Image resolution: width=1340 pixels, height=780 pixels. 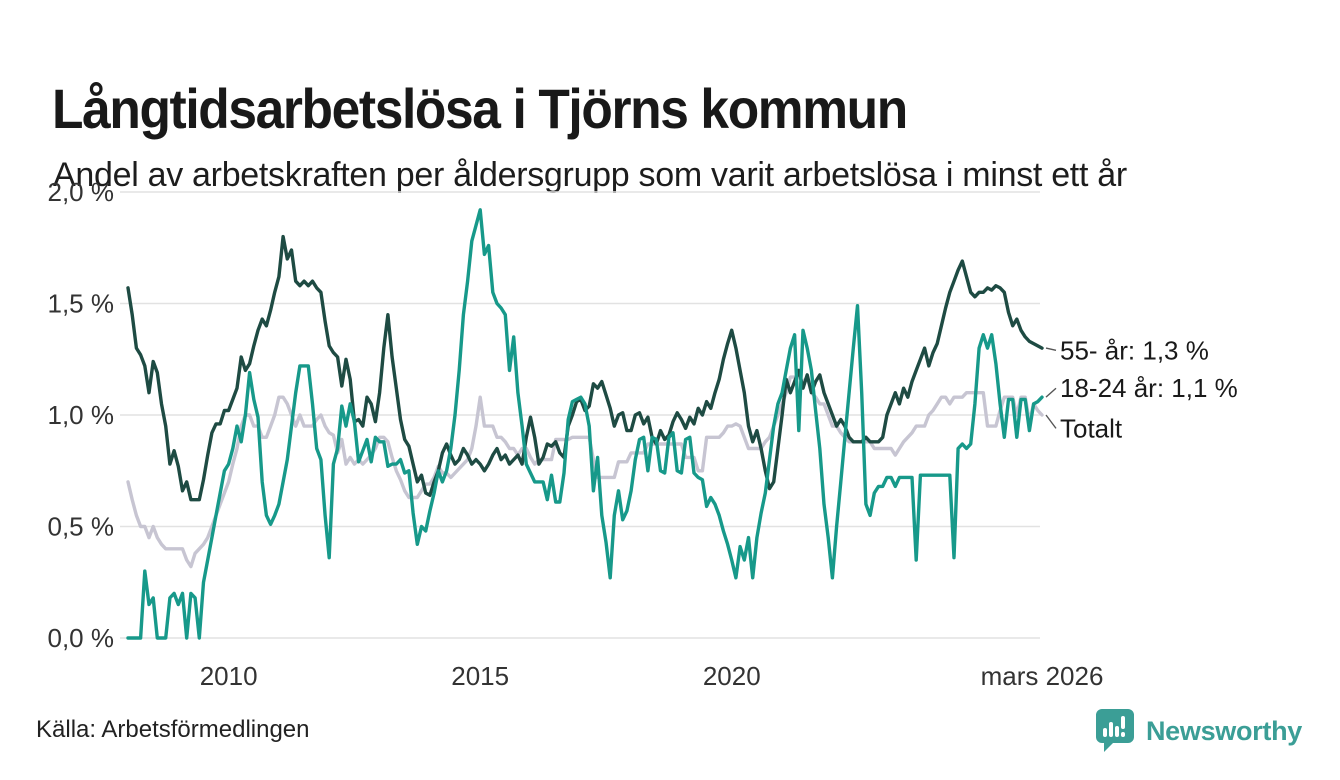 What do you see at coordinates (480, 108) in the screenshot?
I see `page-title: Långtidsarbetslösa i Tjörns kommun` at bounding box center [480, 108].